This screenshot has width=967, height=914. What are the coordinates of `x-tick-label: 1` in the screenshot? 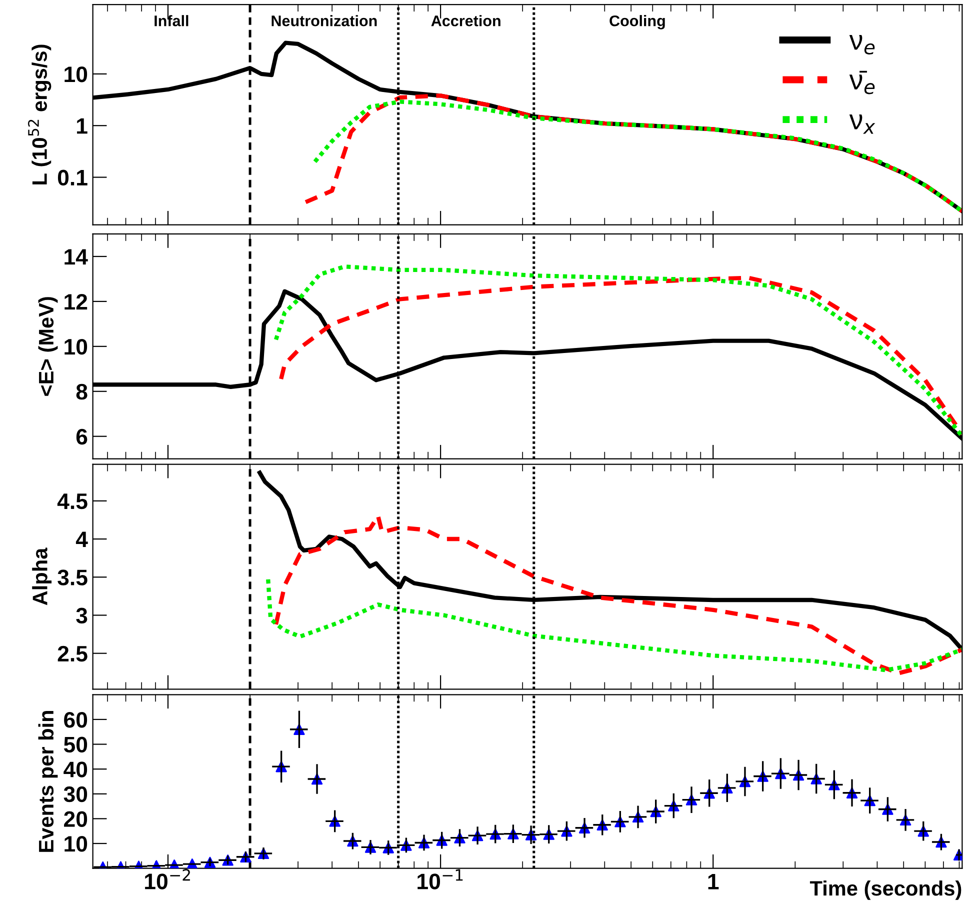 It's located at (713, 882).